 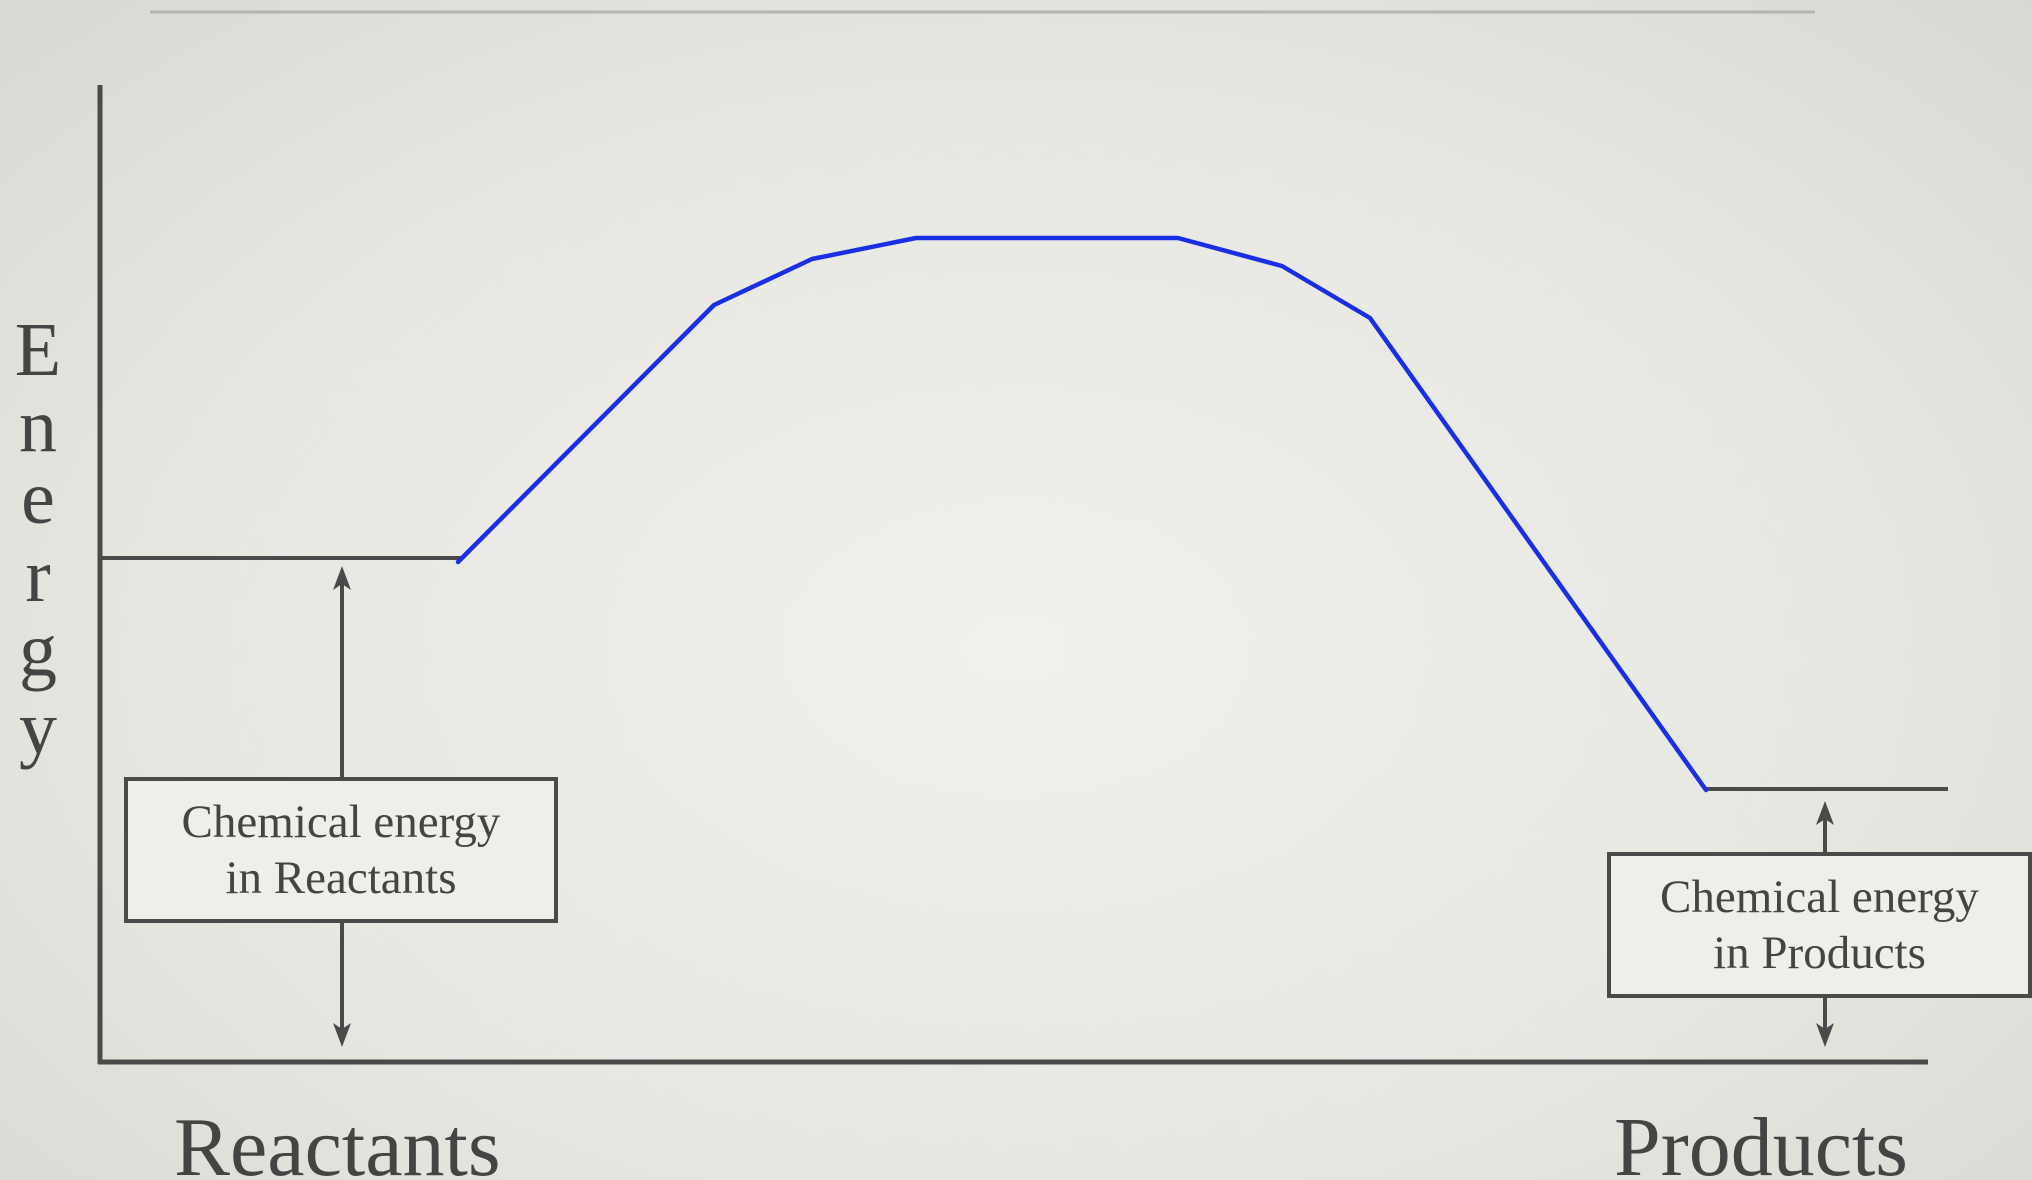 What do you see at coordinates (38, 498) in the screenshot?
I see `y-axis-letter: e` at bounding box center [38, 498].